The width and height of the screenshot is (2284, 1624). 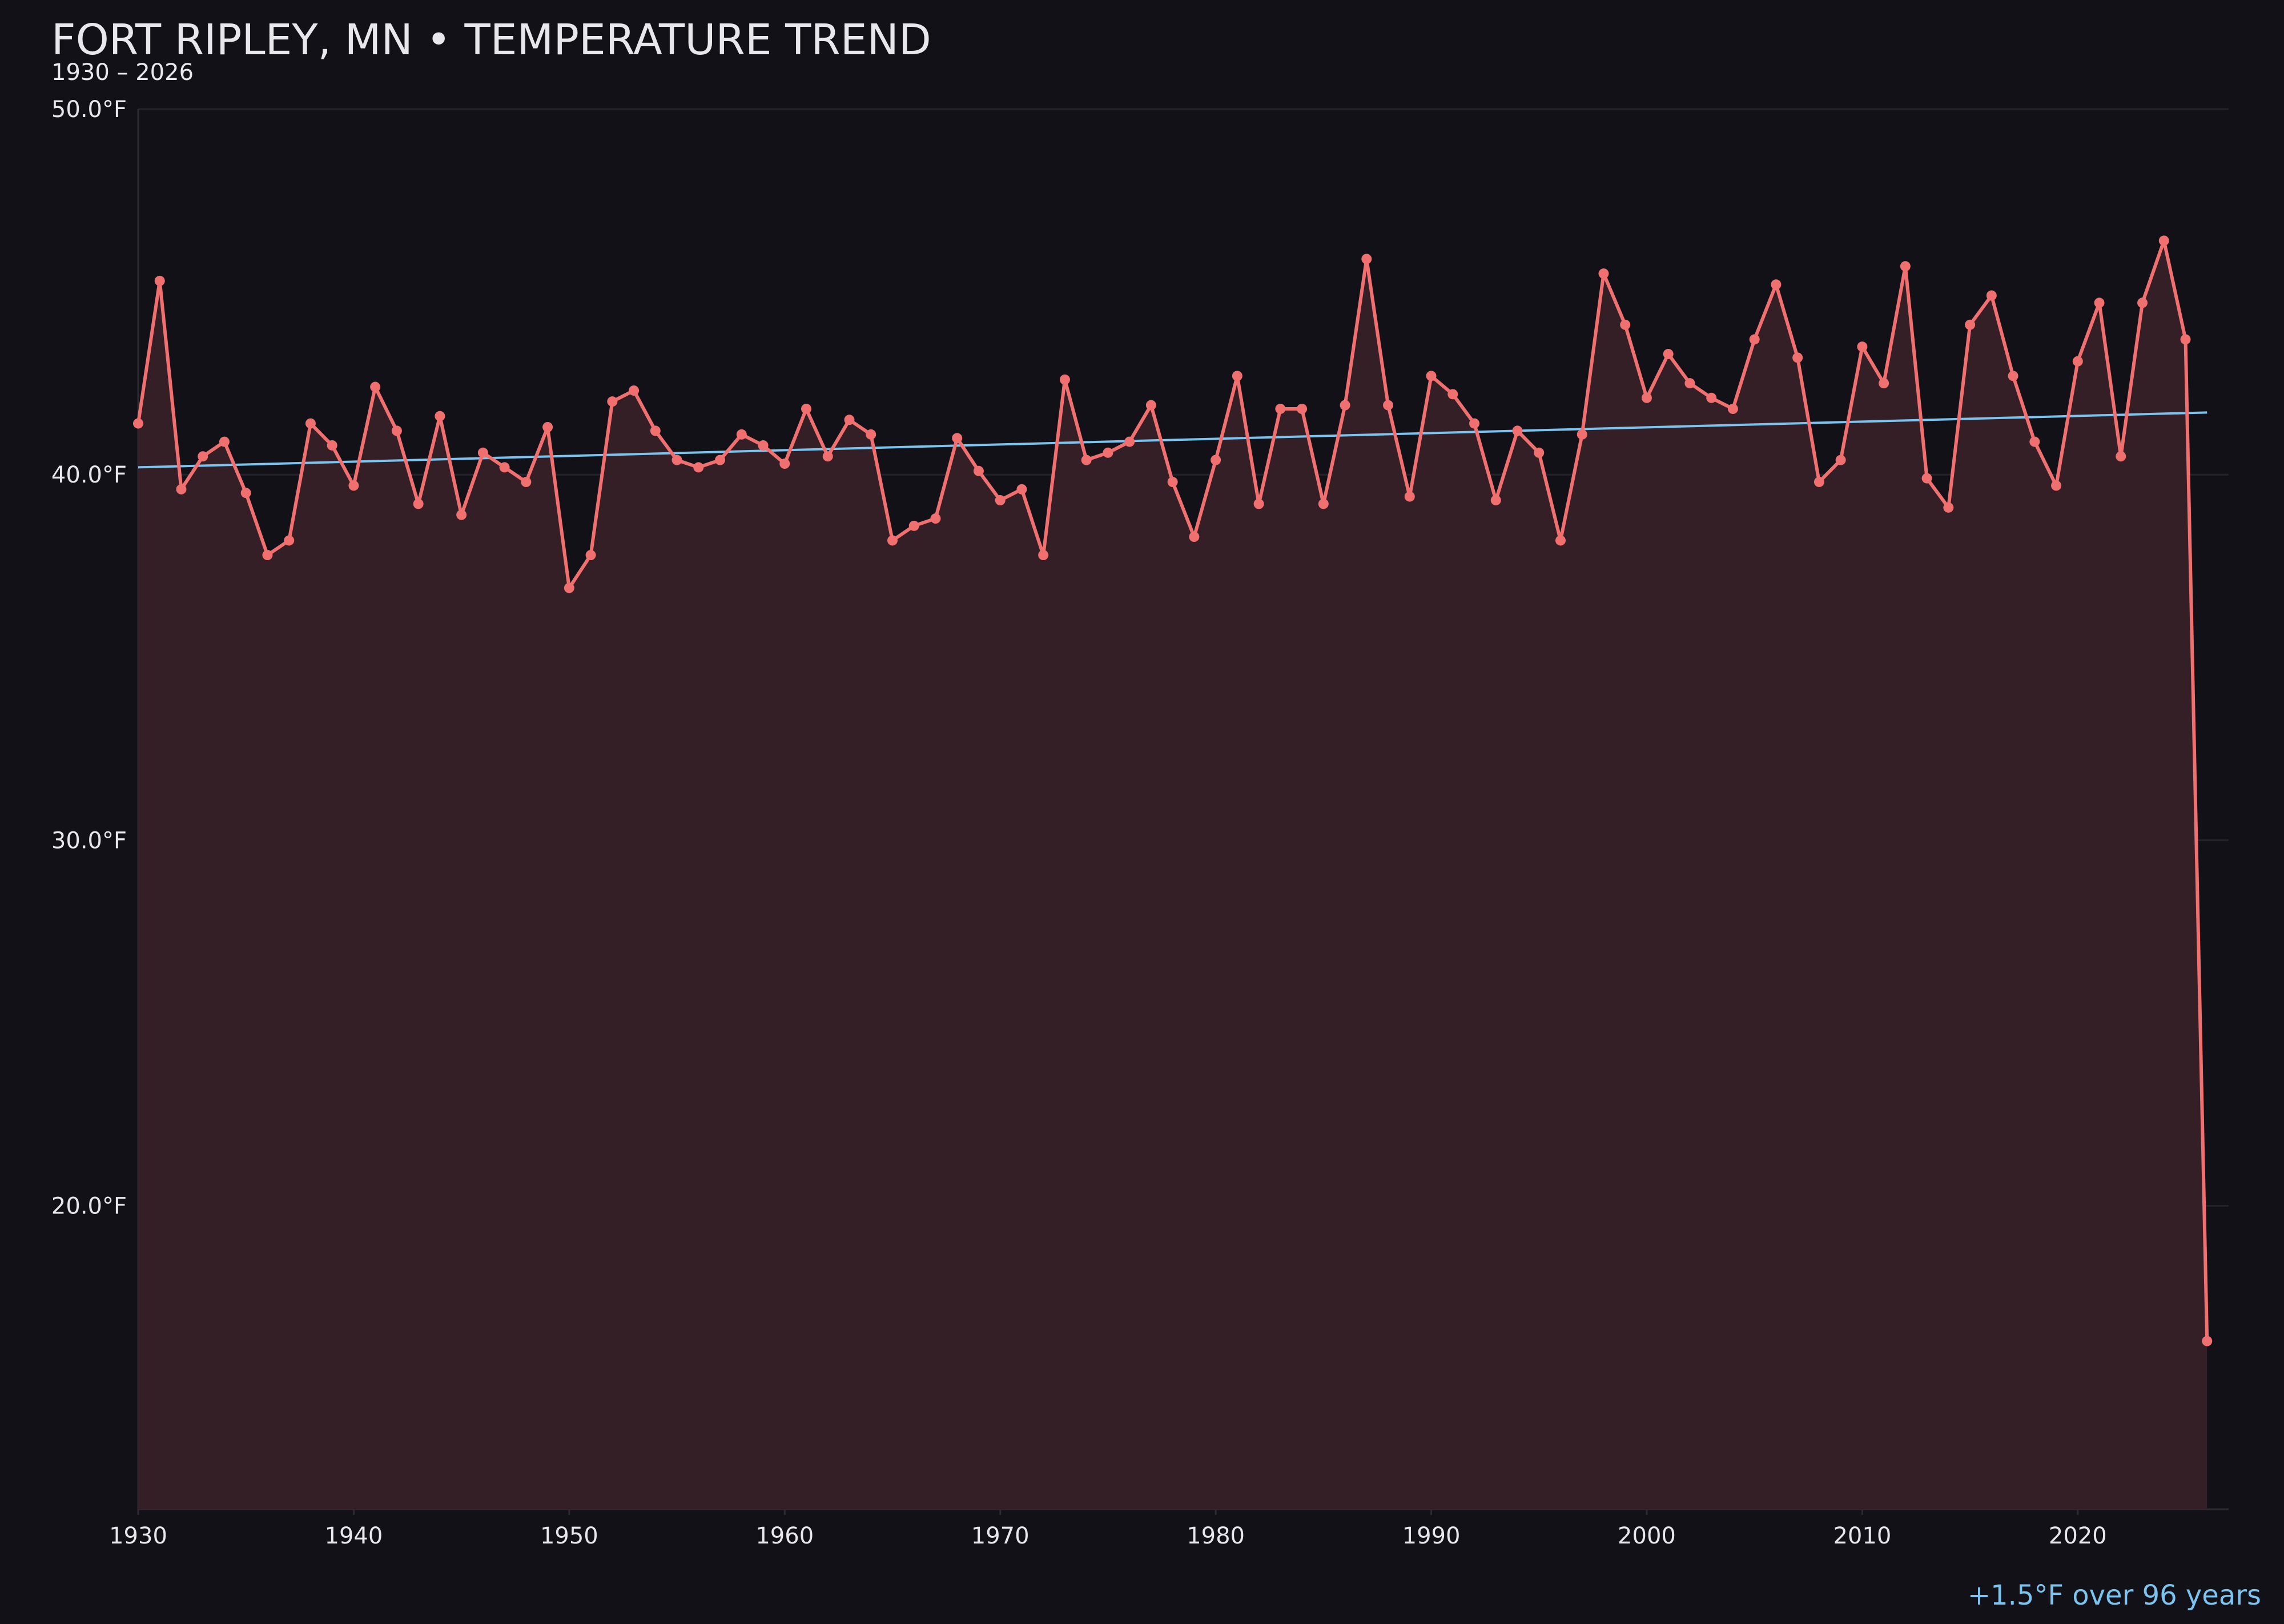 What do you see at coordinates (1862, 1536) in the screenshot?
I see `x-tick-label: 2010` at bounding box center [1862, 1536].